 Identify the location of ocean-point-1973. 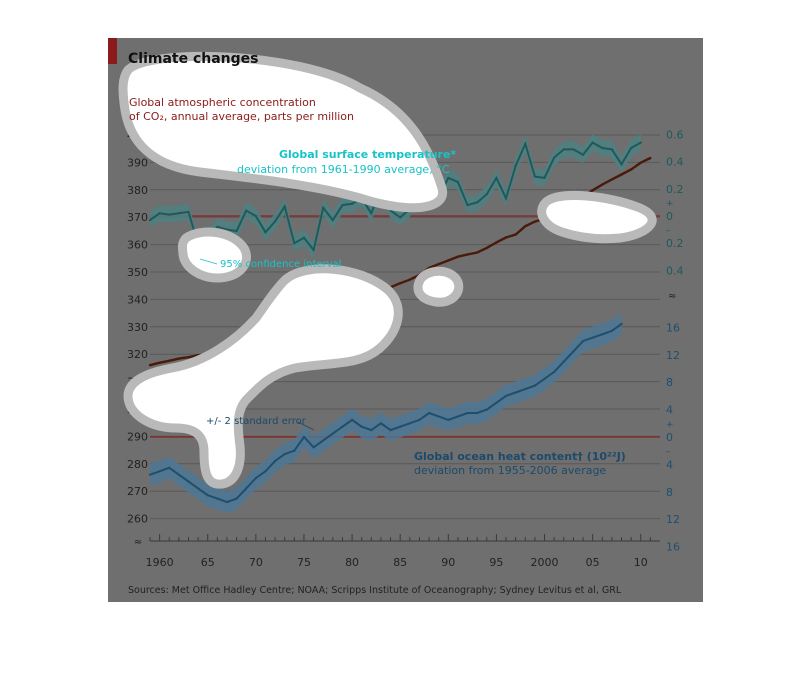
(284, 454).